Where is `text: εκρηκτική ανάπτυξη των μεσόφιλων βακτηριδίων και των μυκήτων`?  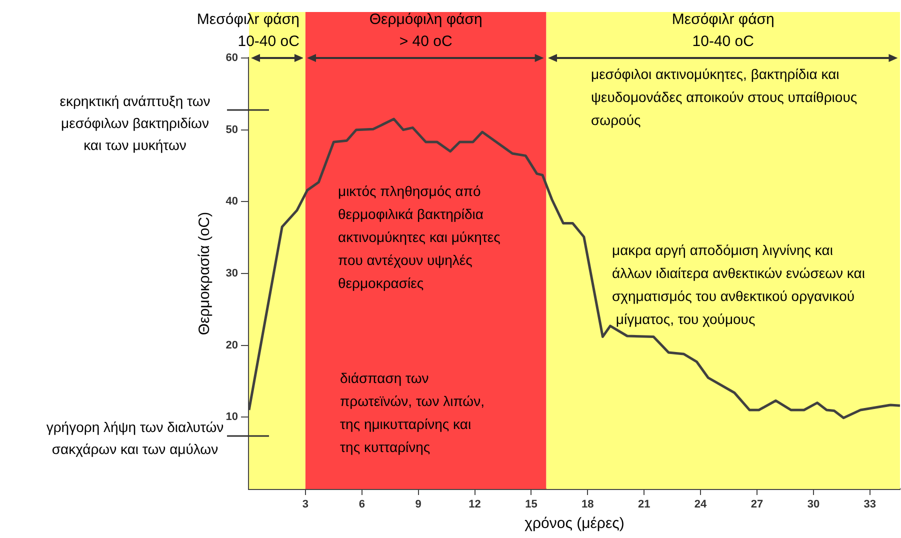 text: εκρηκτική ανάπτυξη των μεσόφιλων βακτηριδίων και των μυκήτων is located at coordinates (135, 122).